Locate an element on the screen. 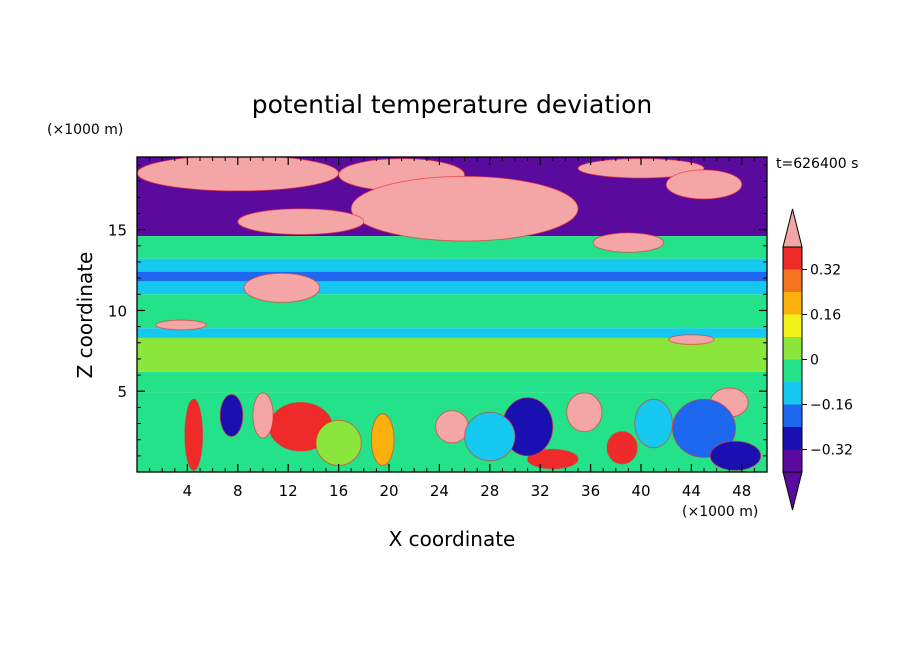  x-tick-label-4: 4 is located at coordinates (188, 491).